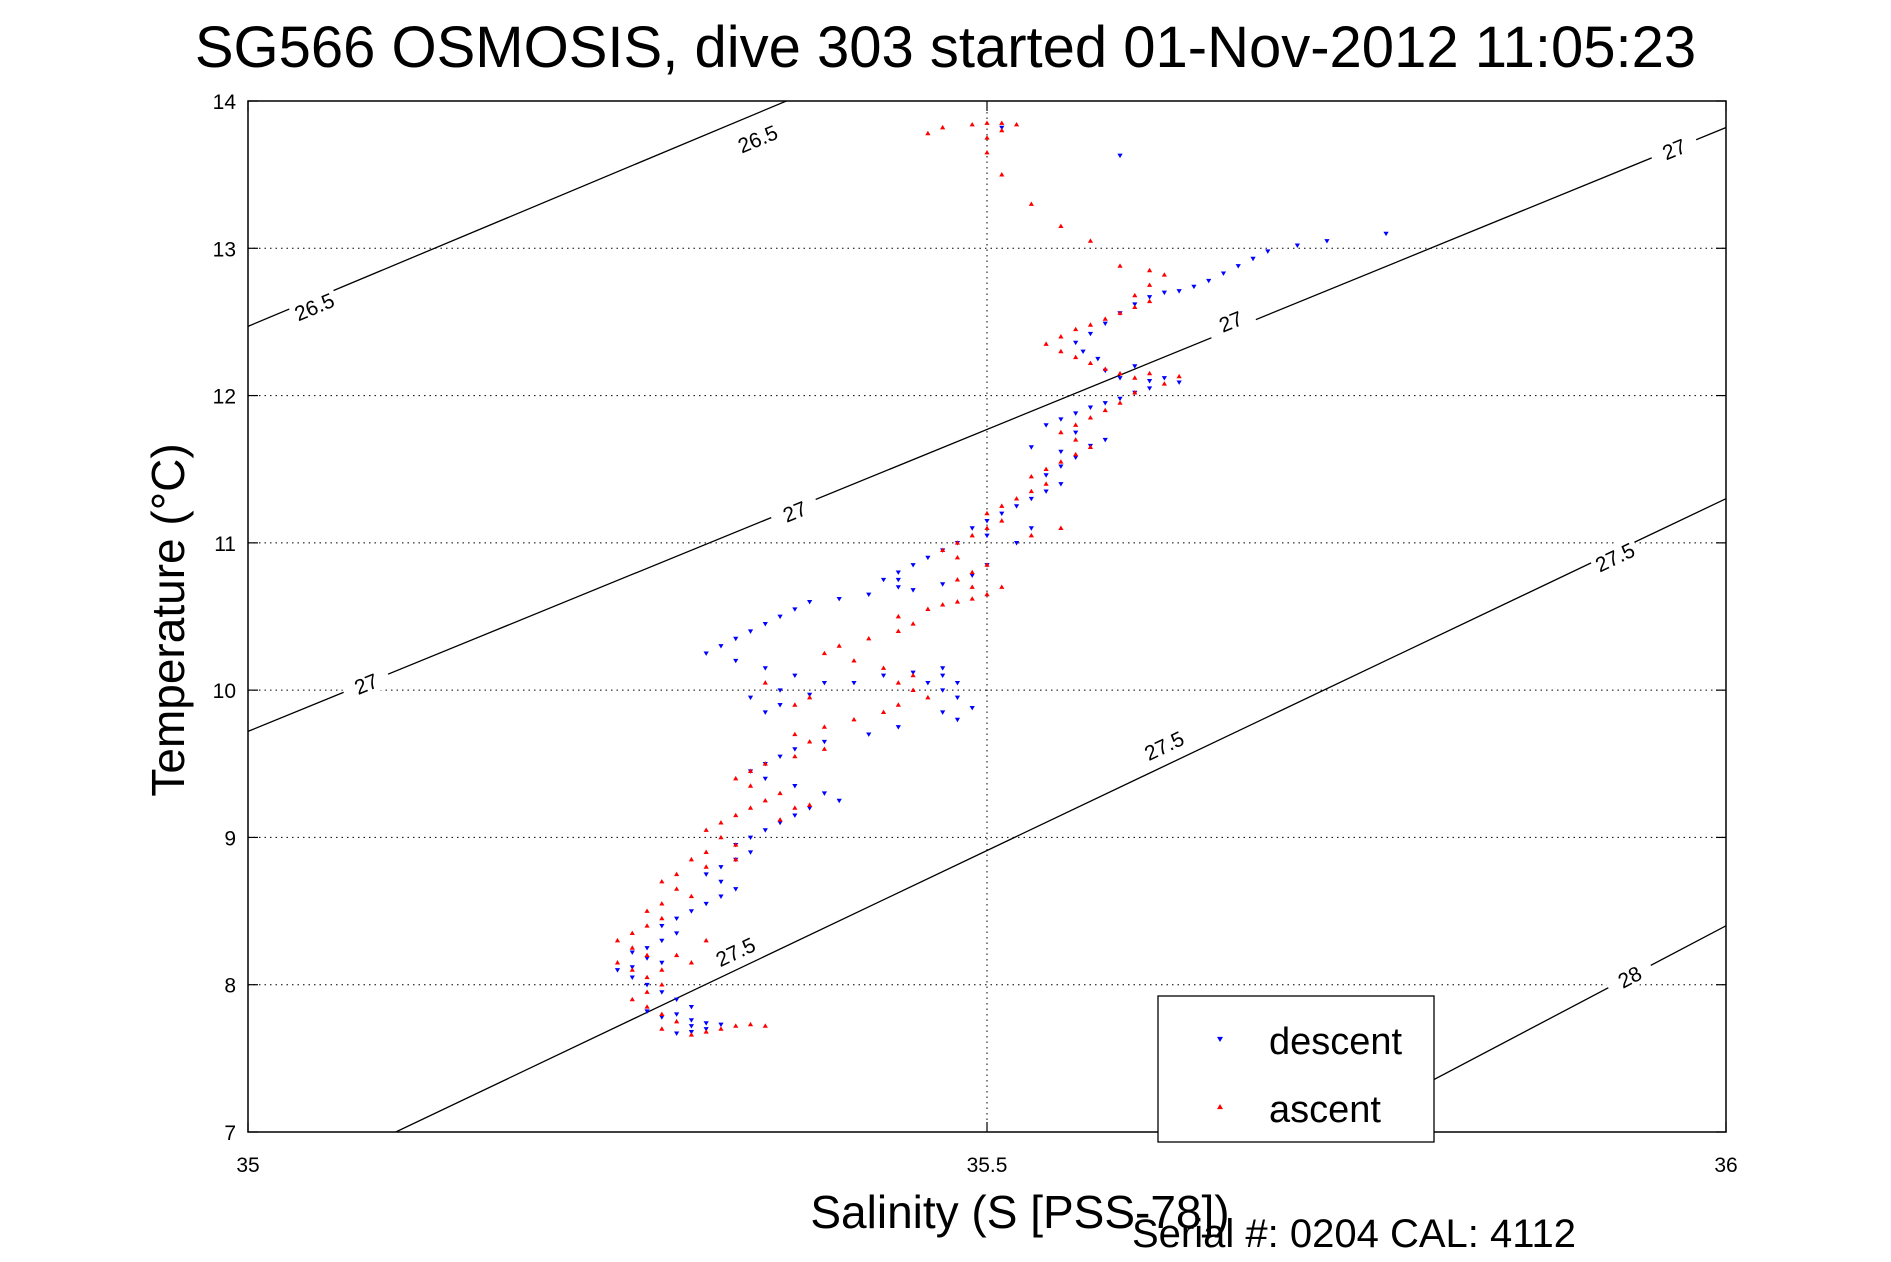 The height and width of the screenshot is (1262, 1891). Describe the element at coordinates (224, 691) in the screenshot. I see `y-tick-label: 10` at that location.